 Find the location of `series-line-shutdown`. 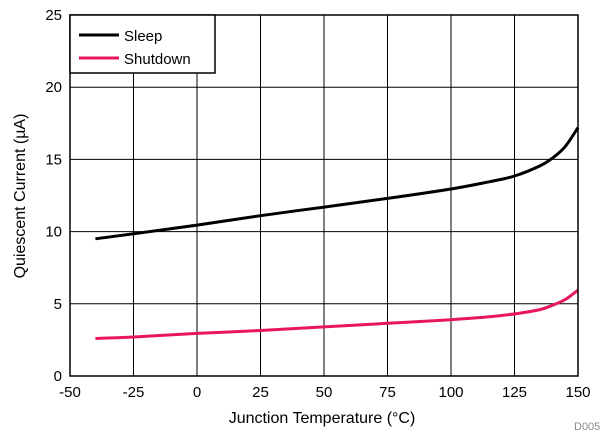

series-line-shutdown is located at coordinates (337, 314).